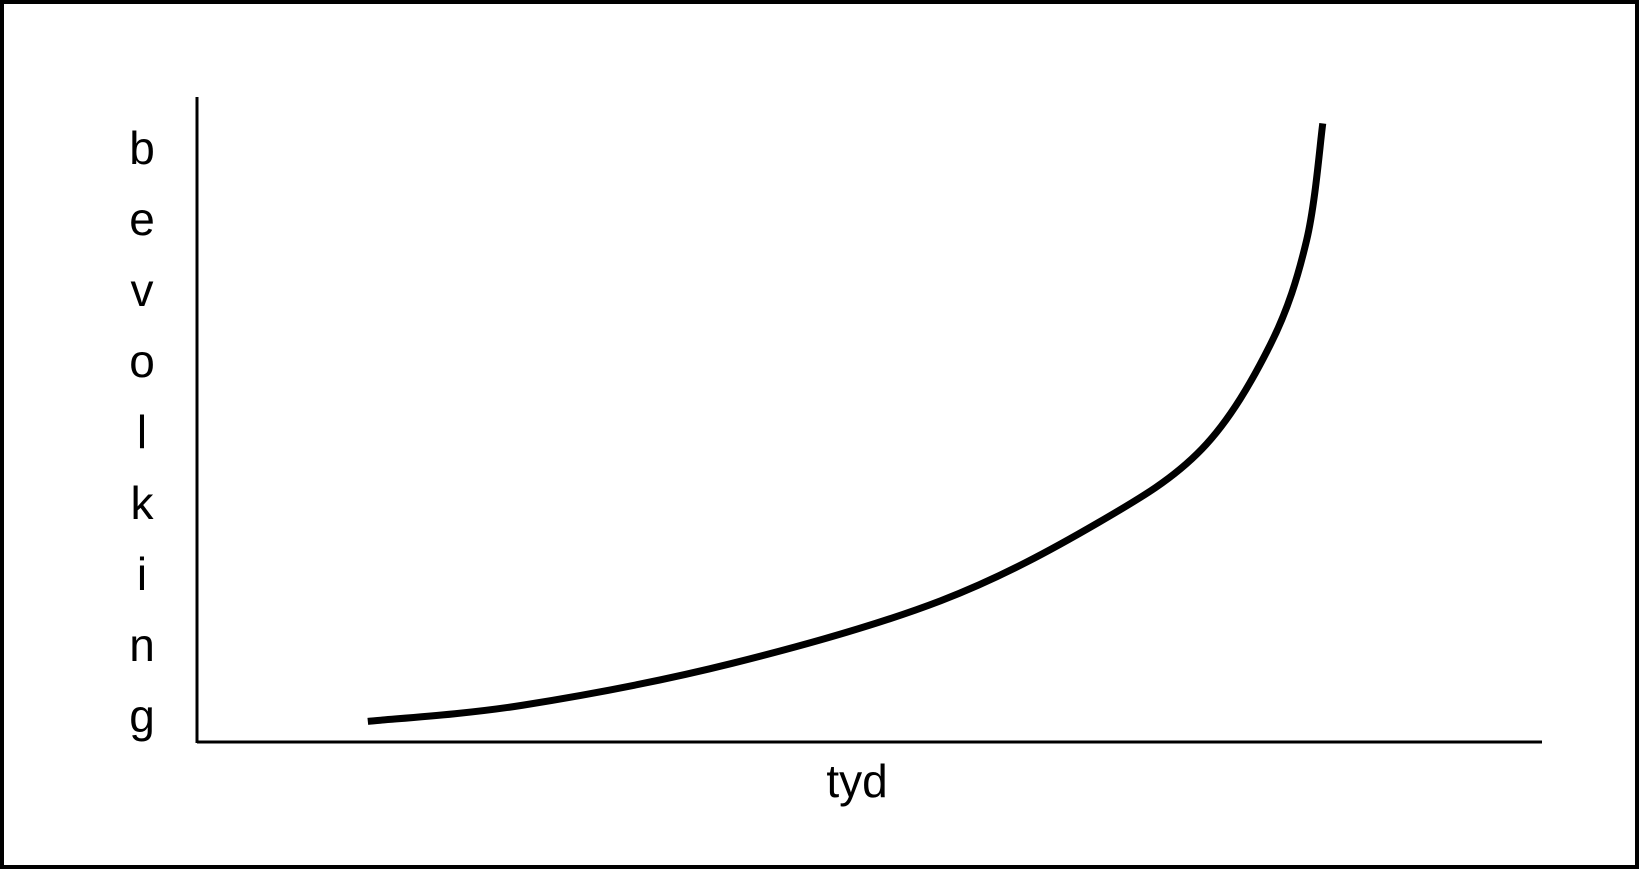  What do you see at coordinates (142, 441) in the screenshot?
I see `y-axis-label: bevolking` at bounding box center [142, 441].